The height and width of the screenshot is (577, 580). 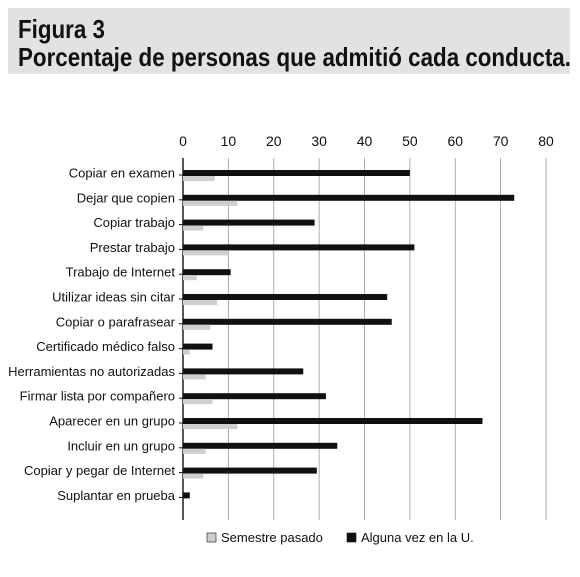 What do you see at coordinates (272, 537) in the screenshot?
I see `legend-label: Semestre pasado` at bounding box center [272, 537].